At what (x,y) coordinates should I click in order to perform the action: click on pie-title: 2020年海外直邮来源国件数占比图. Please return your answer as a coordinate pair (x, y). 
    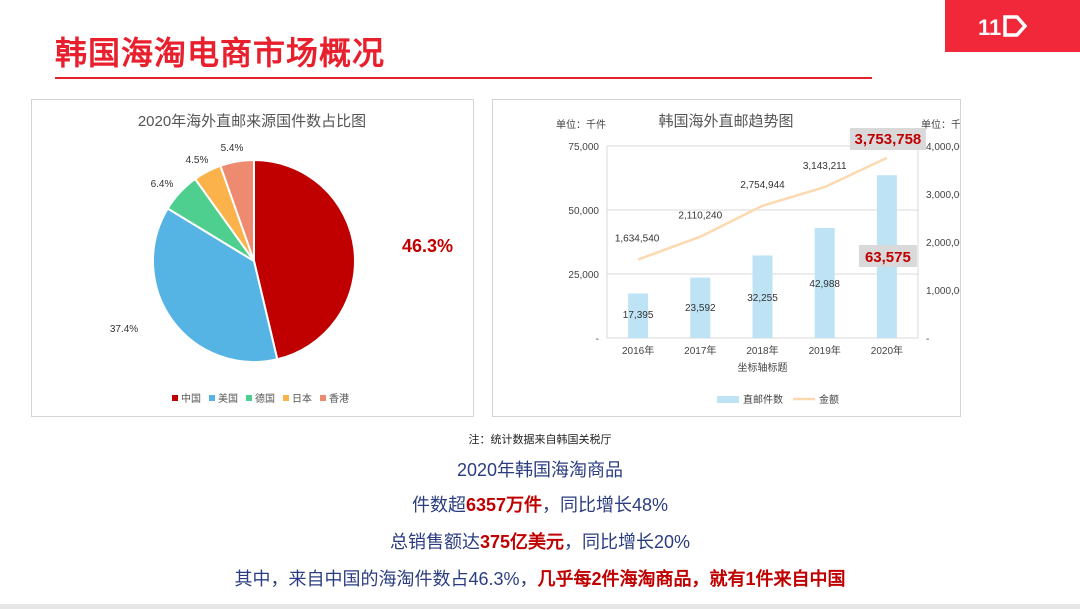
    Looking at the image, I should click on (252, 121).